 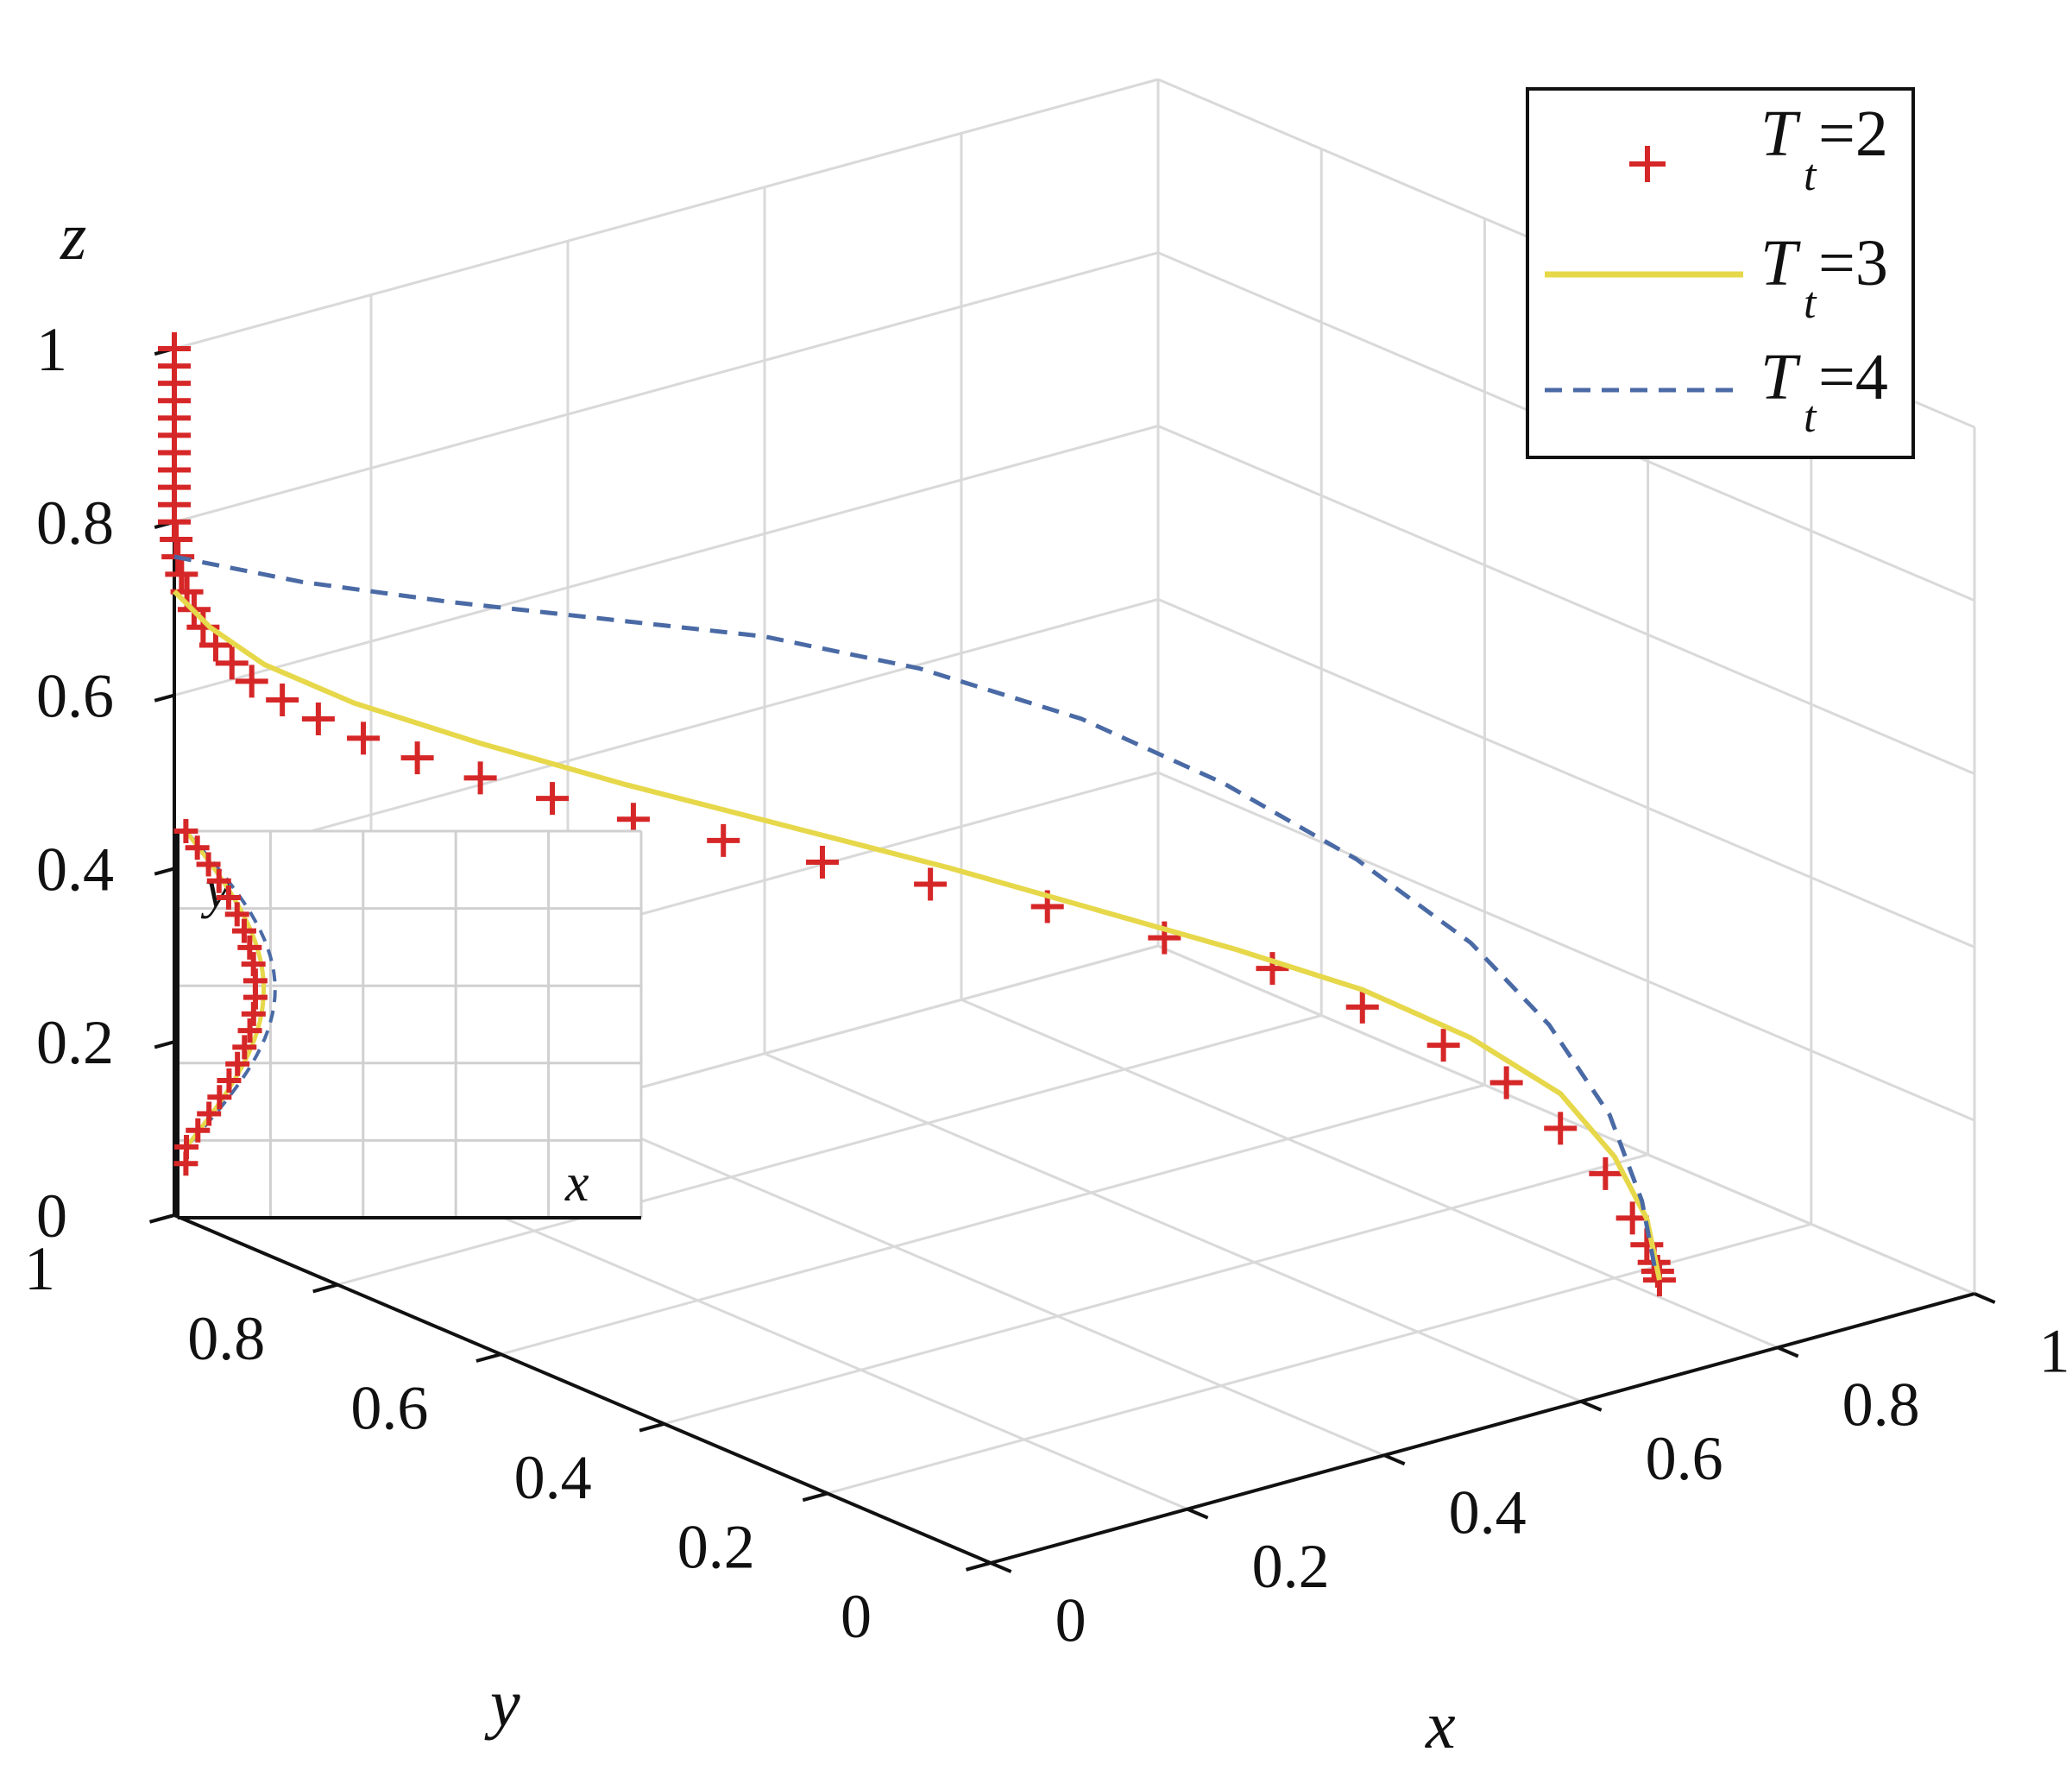 I want to click on y-tick-label: 0.4, so click(x=553, y=1477).